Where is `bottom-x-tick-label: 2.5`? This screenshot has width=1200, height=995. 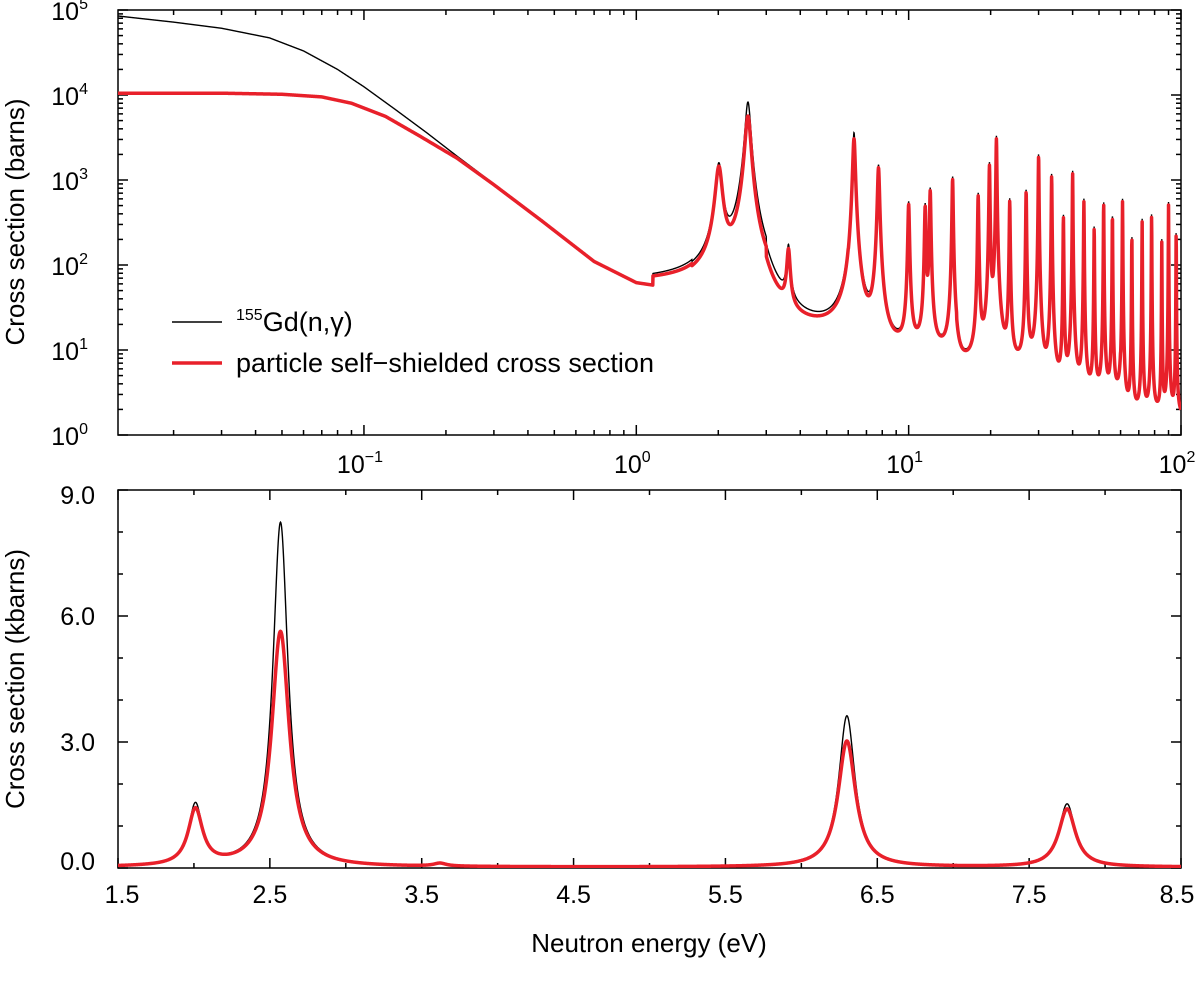 bottom-x-tick-label: 2.5 is located at coordinates (269, 895).